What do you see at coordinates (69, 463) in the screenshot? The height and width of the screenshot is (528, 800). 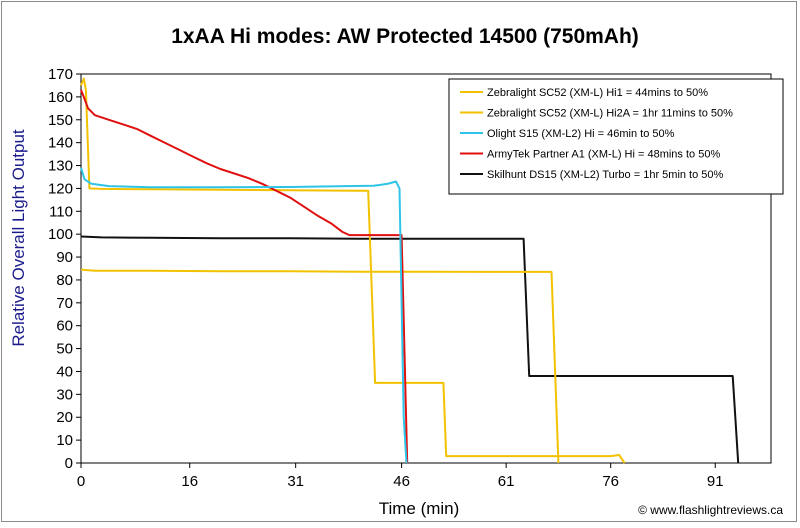 I see `y-tick-label: 0` at bounding box center [69, 463].